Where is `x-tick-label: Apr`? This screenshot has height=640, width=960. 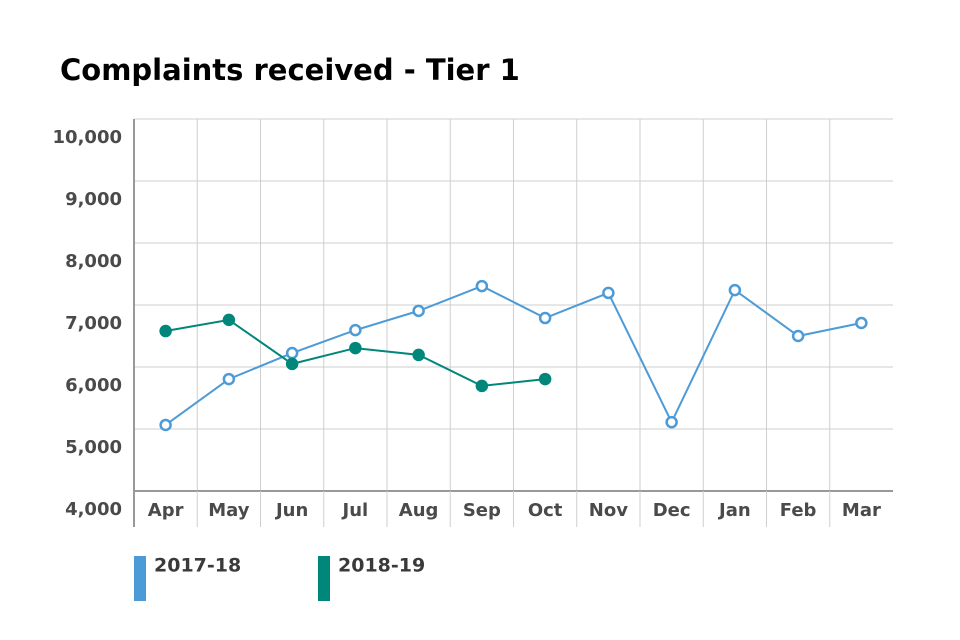 x-tick-label: Apr is located at coordinates (166, 510).